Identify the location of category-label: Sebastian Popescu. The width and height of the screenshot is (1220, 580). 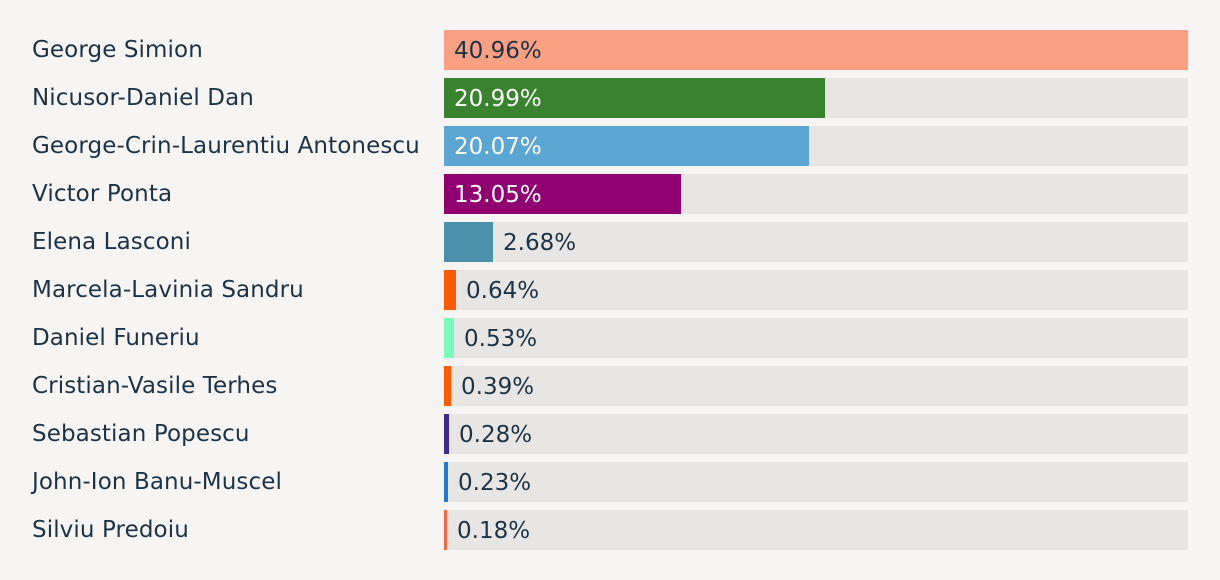
(141, 434).